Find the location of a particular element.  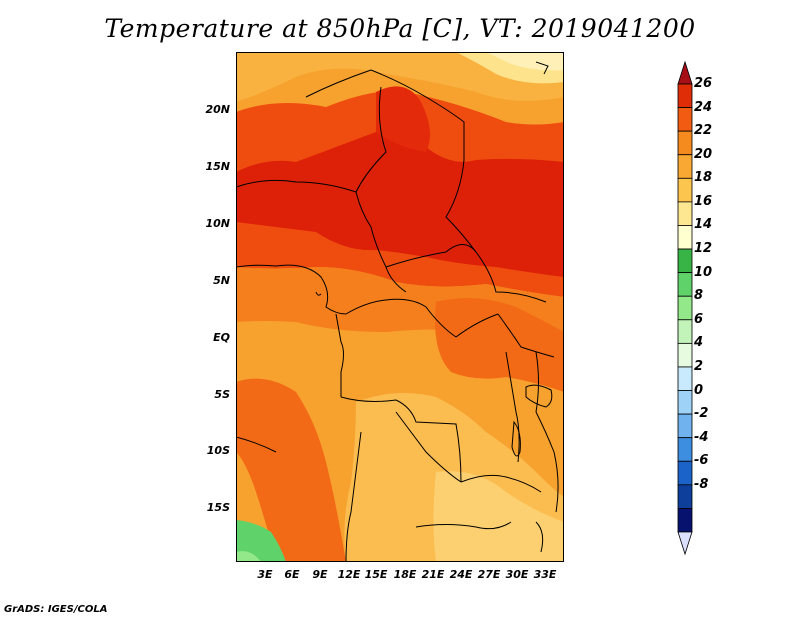

lat-label-15n: 15N is located at coordinates (217, 166).